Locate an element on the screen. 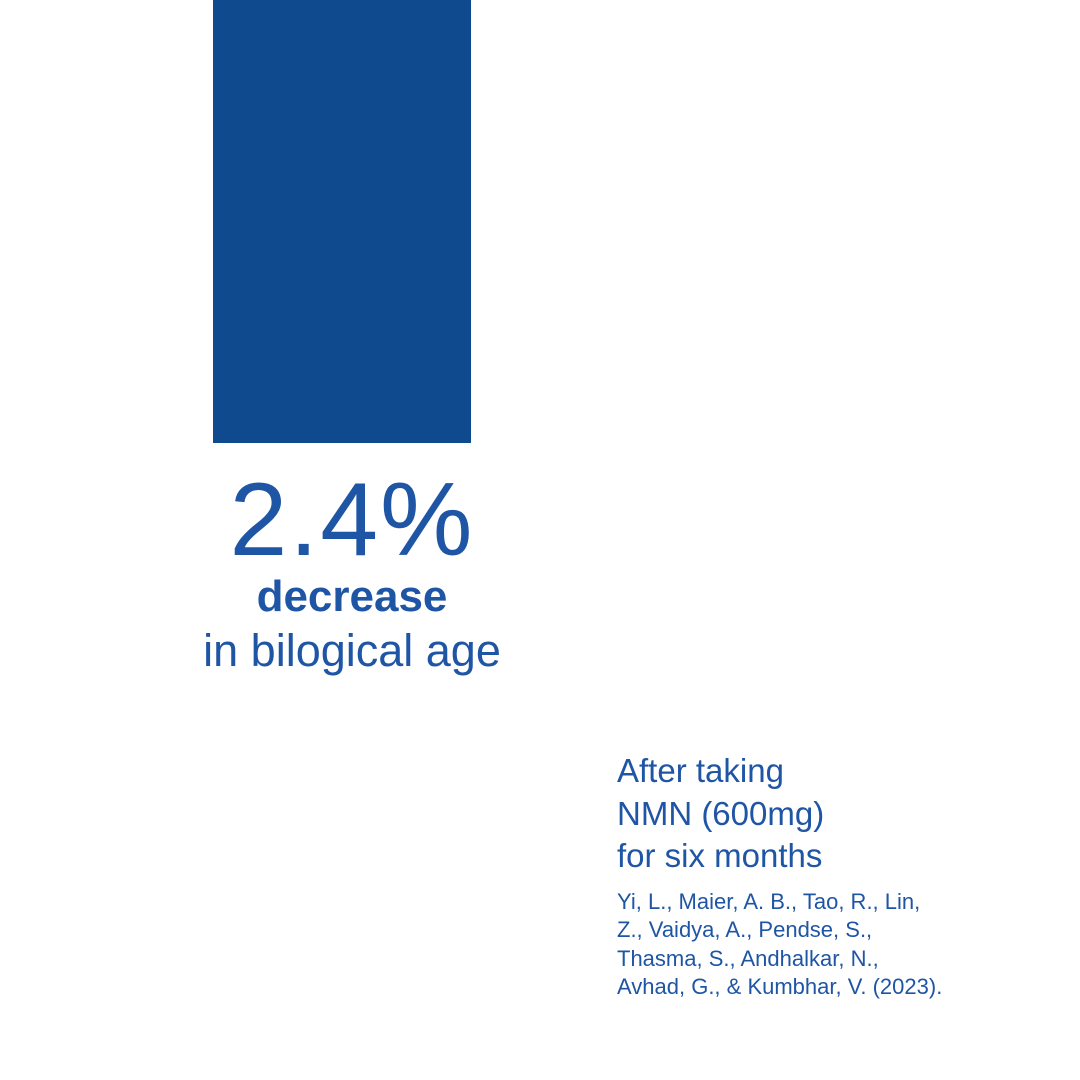 This screenshot has height=1080, width=1080. citation-line: Yi, L., Maier, A. B., Tao, R., Lin, is located at coordinates (769, 901).